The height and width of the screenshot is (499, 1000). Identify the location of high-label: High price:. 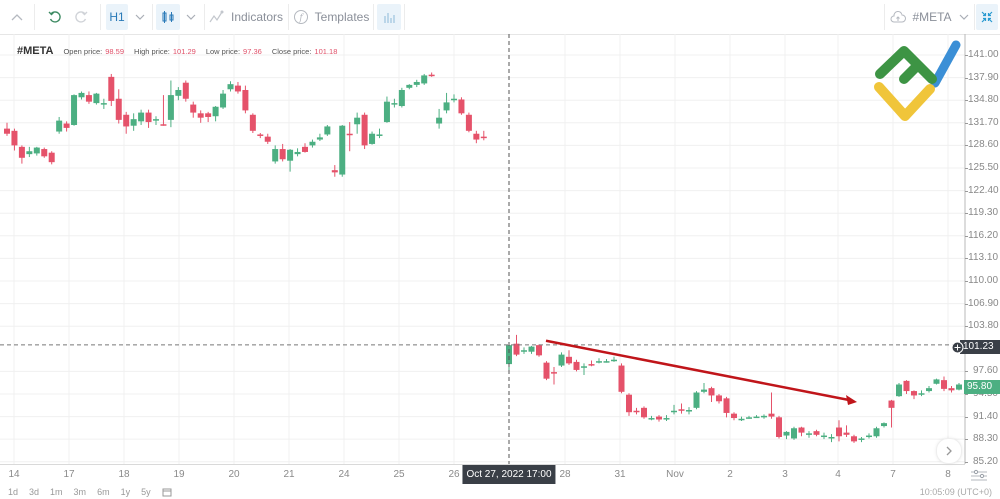
(152, 51).